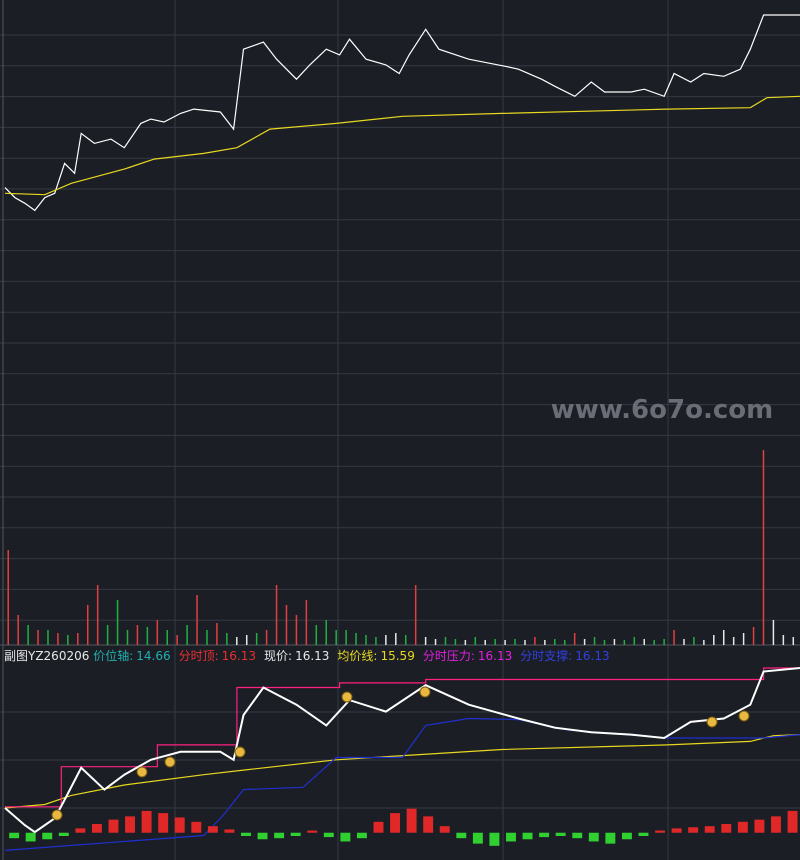  I want to click on legend-label: 分时支撑:, so click(546, 656).